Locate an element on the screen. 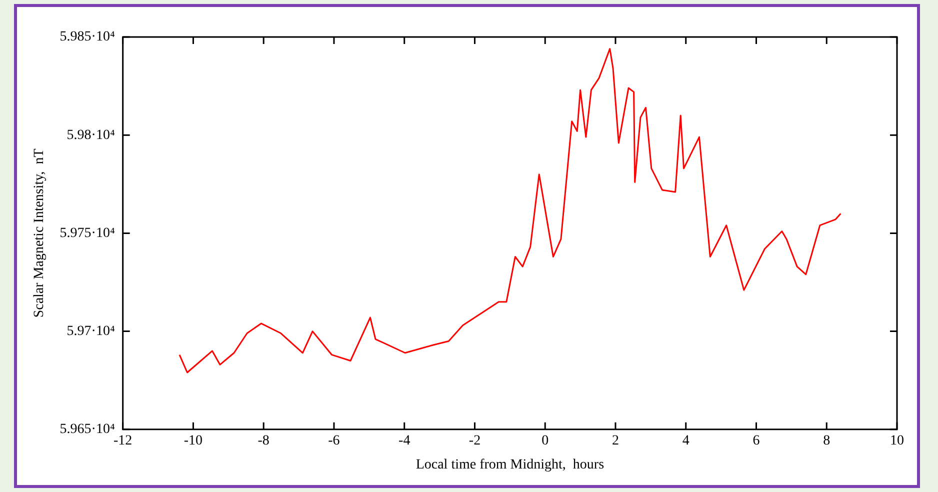  y-axis-title: Scalar Magnetic Intensity, nT is located at coordinates (40, 233).